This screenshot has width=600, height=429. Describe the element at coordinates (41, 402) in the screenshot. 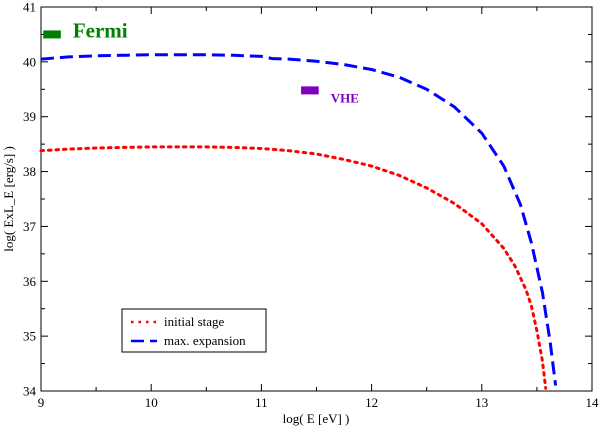

I see `x-tick-label: 9` at that location.